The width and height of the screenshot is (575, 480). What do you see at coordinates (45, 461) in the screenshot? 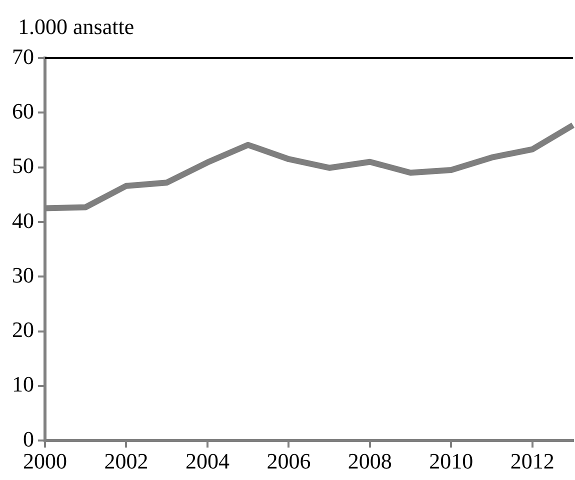
I see `x-tick-label: 2000` at bounding box center [45, 461].